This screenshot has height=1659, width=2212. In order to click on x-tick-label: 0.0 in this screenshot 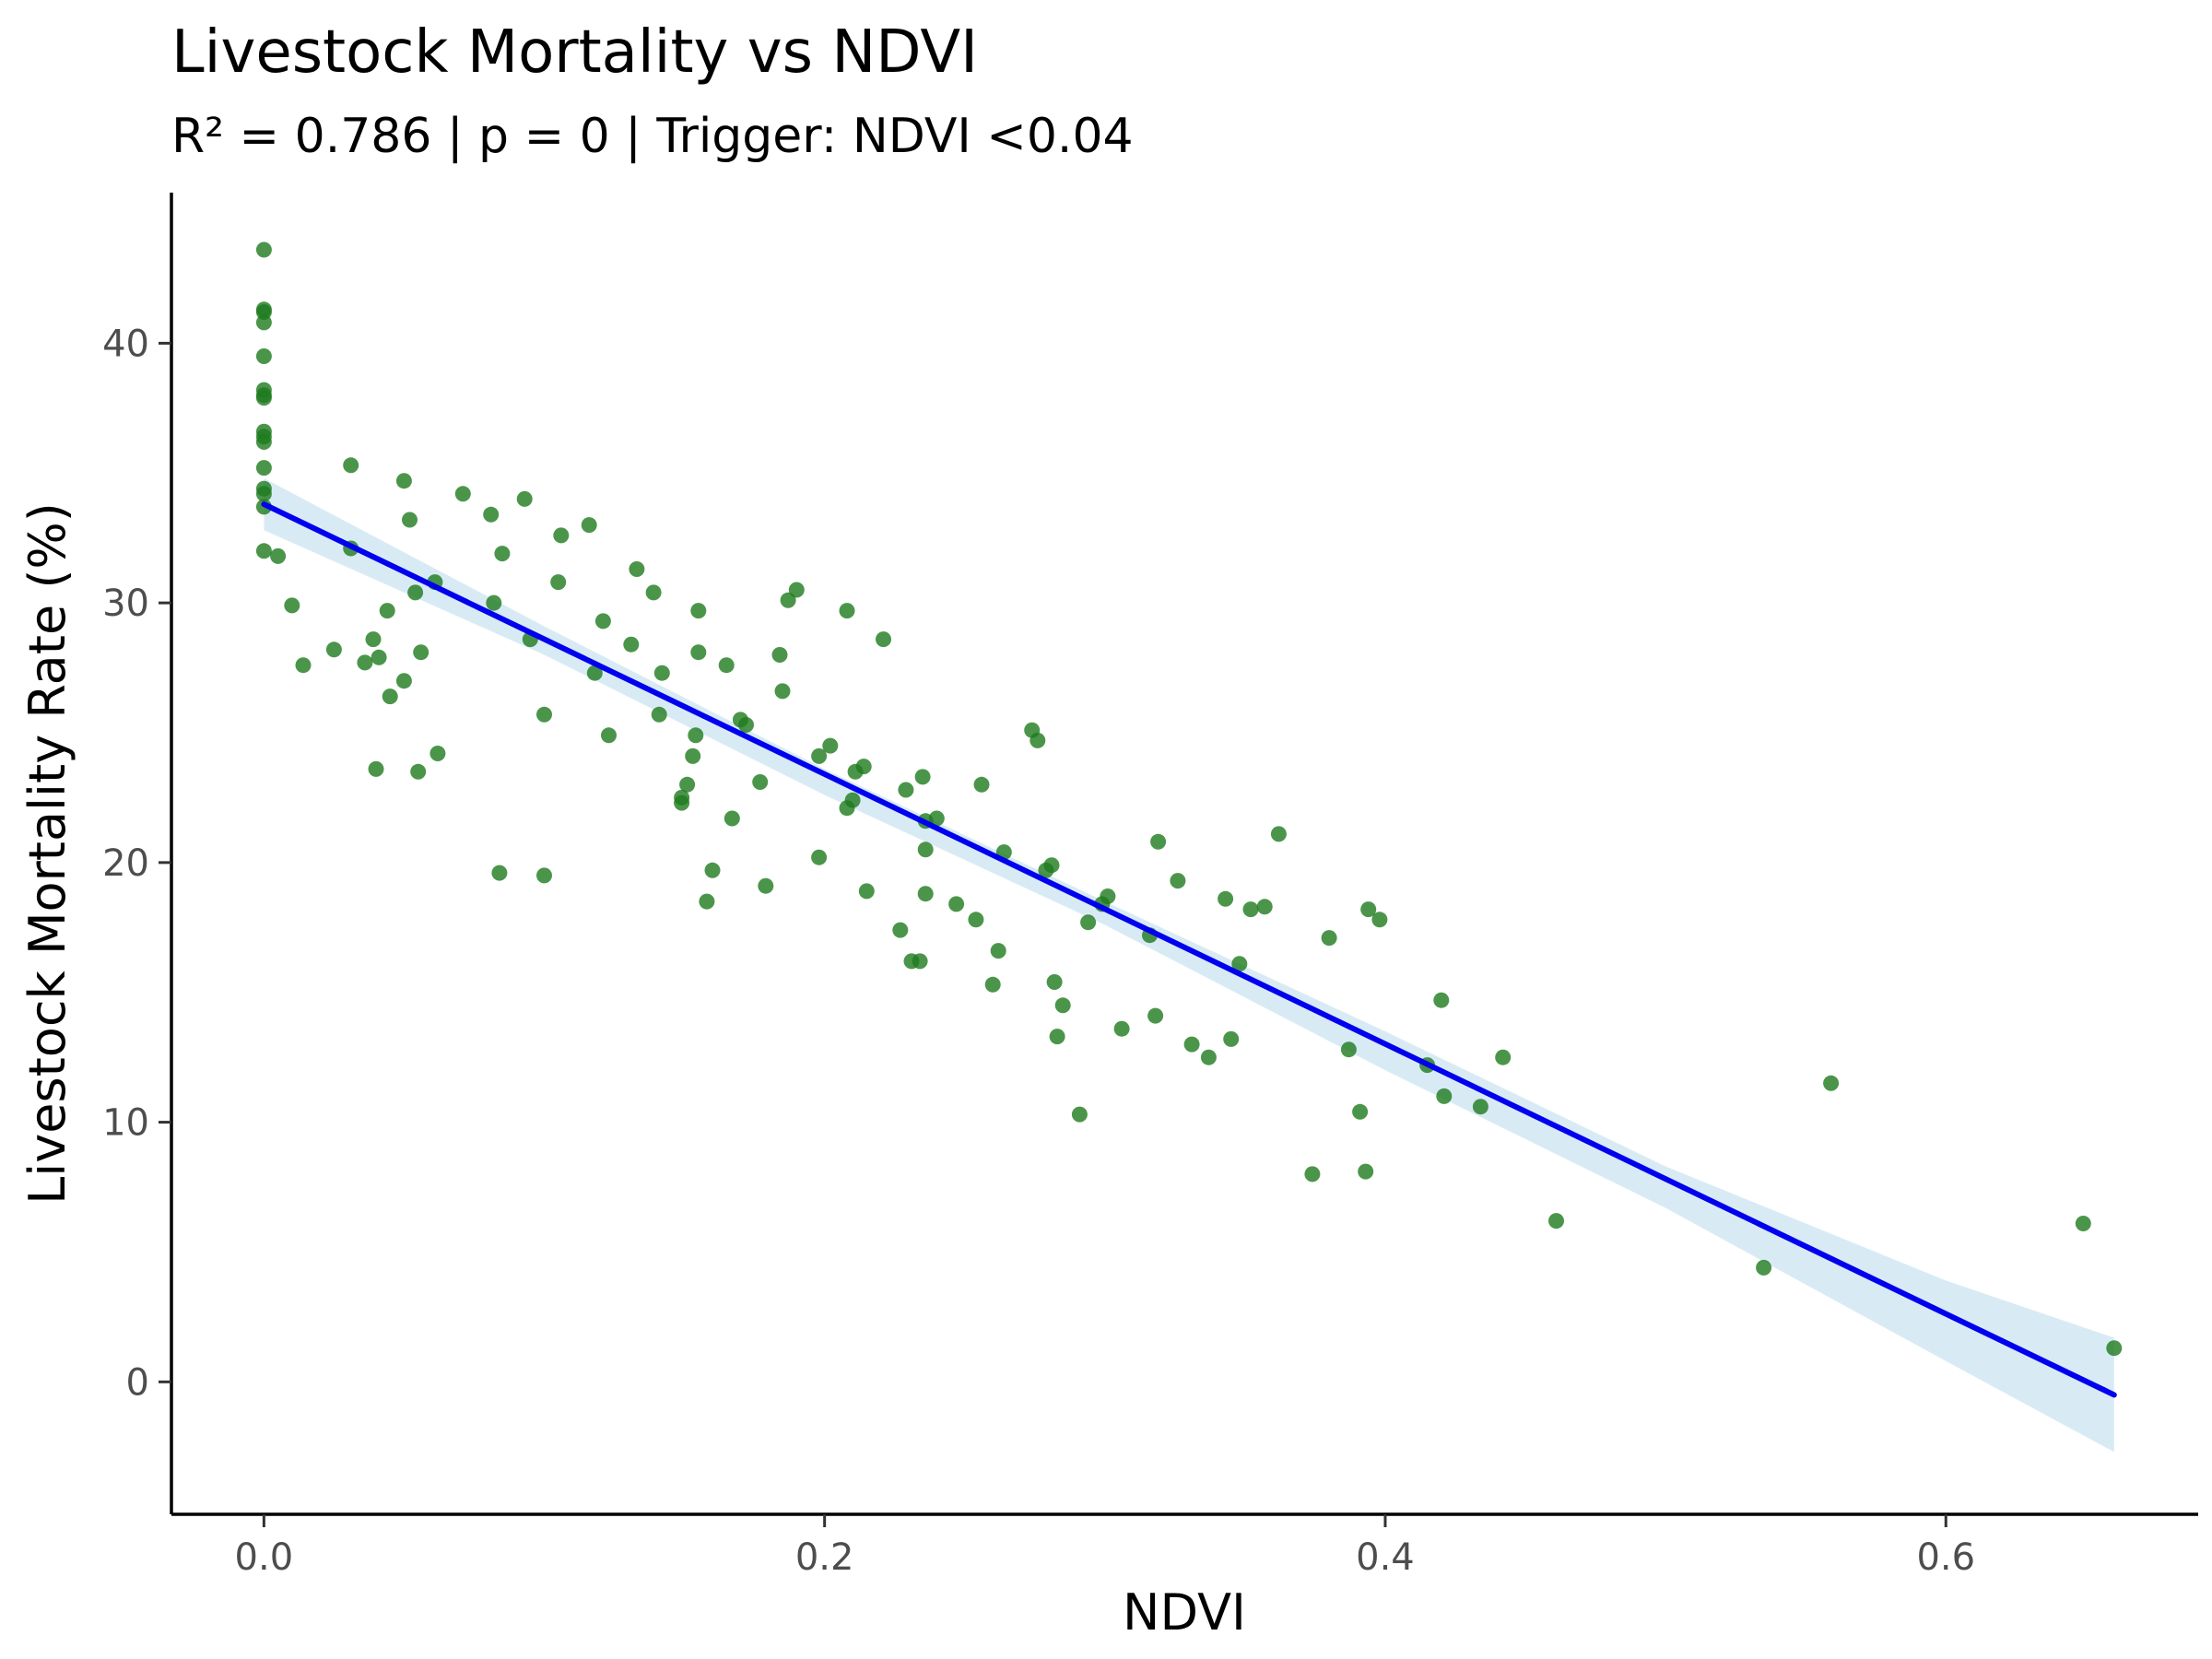, I will do `click(264, 1557)`.